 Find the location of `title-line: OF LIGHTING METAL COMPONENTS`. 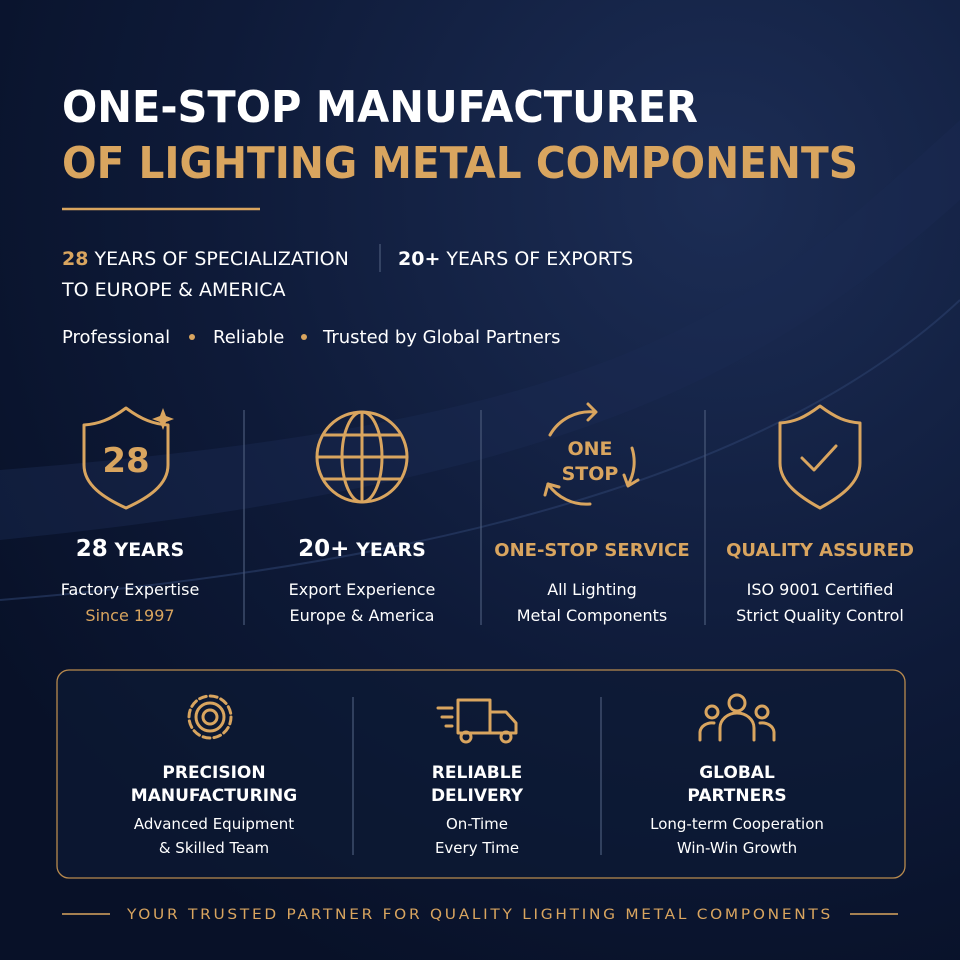

title-line: OF LIGHTING METAL COMPONENTS is located at coordinates (460, 163).